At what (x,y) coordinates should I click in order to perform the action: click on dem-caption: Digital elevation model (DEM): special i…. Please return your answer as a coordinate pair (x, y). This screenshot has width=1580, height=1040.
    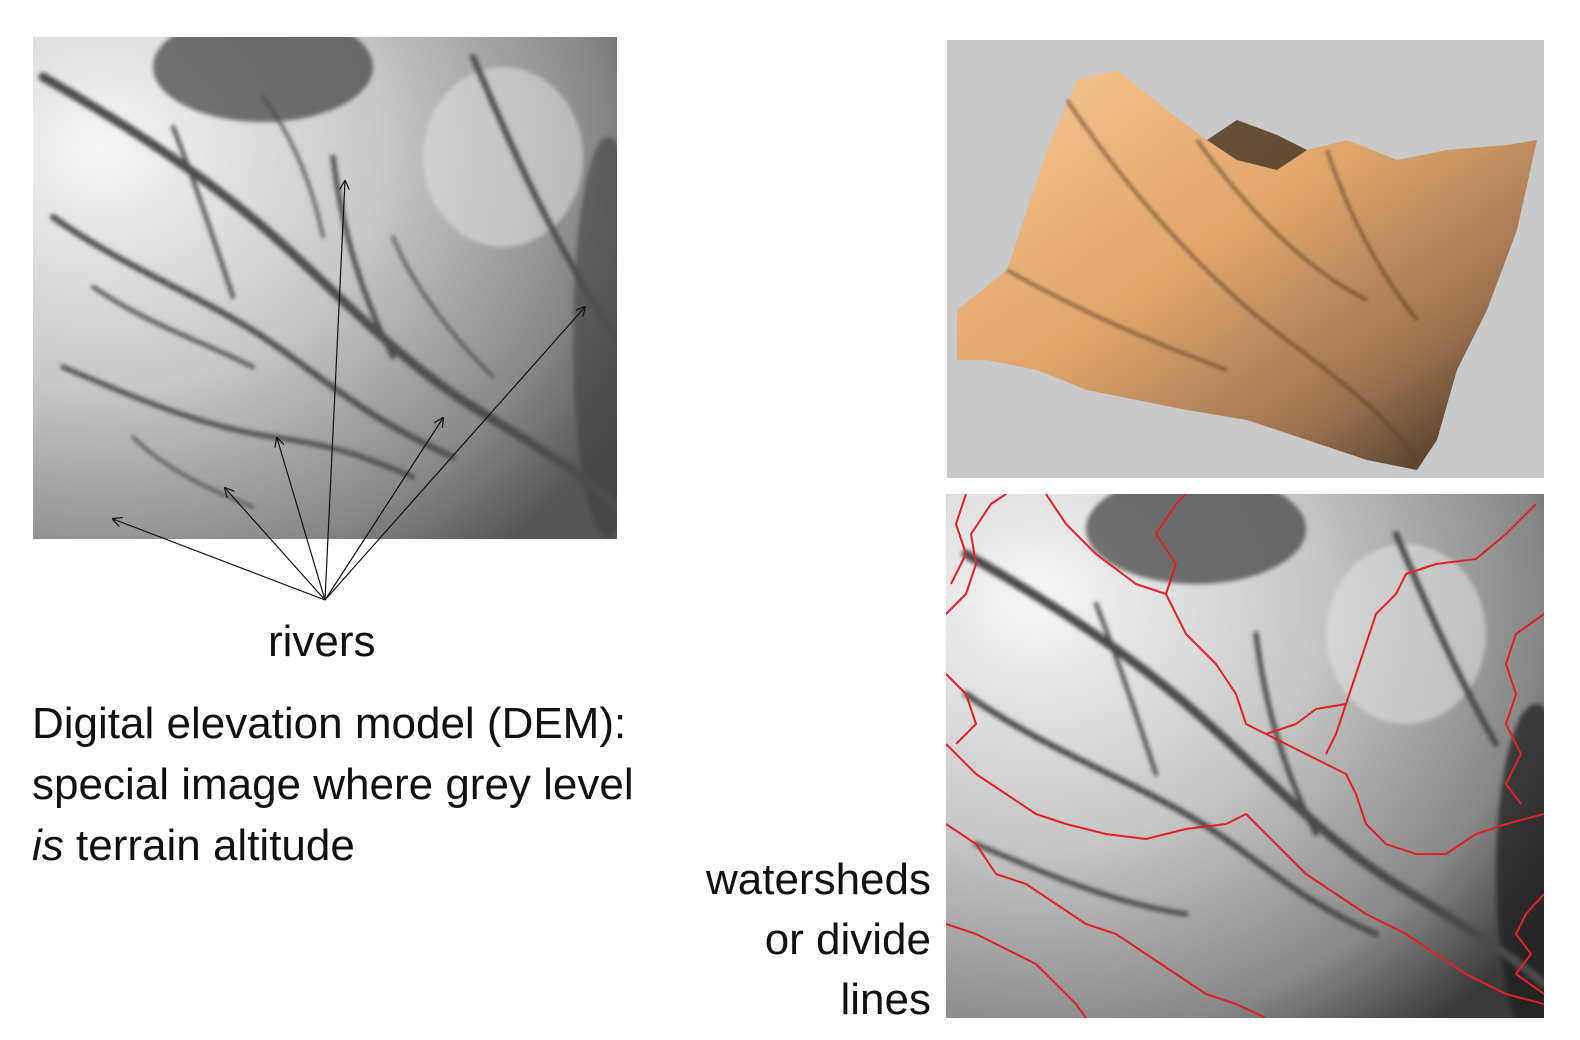
    Looking at the image, I should click on (333, 784).